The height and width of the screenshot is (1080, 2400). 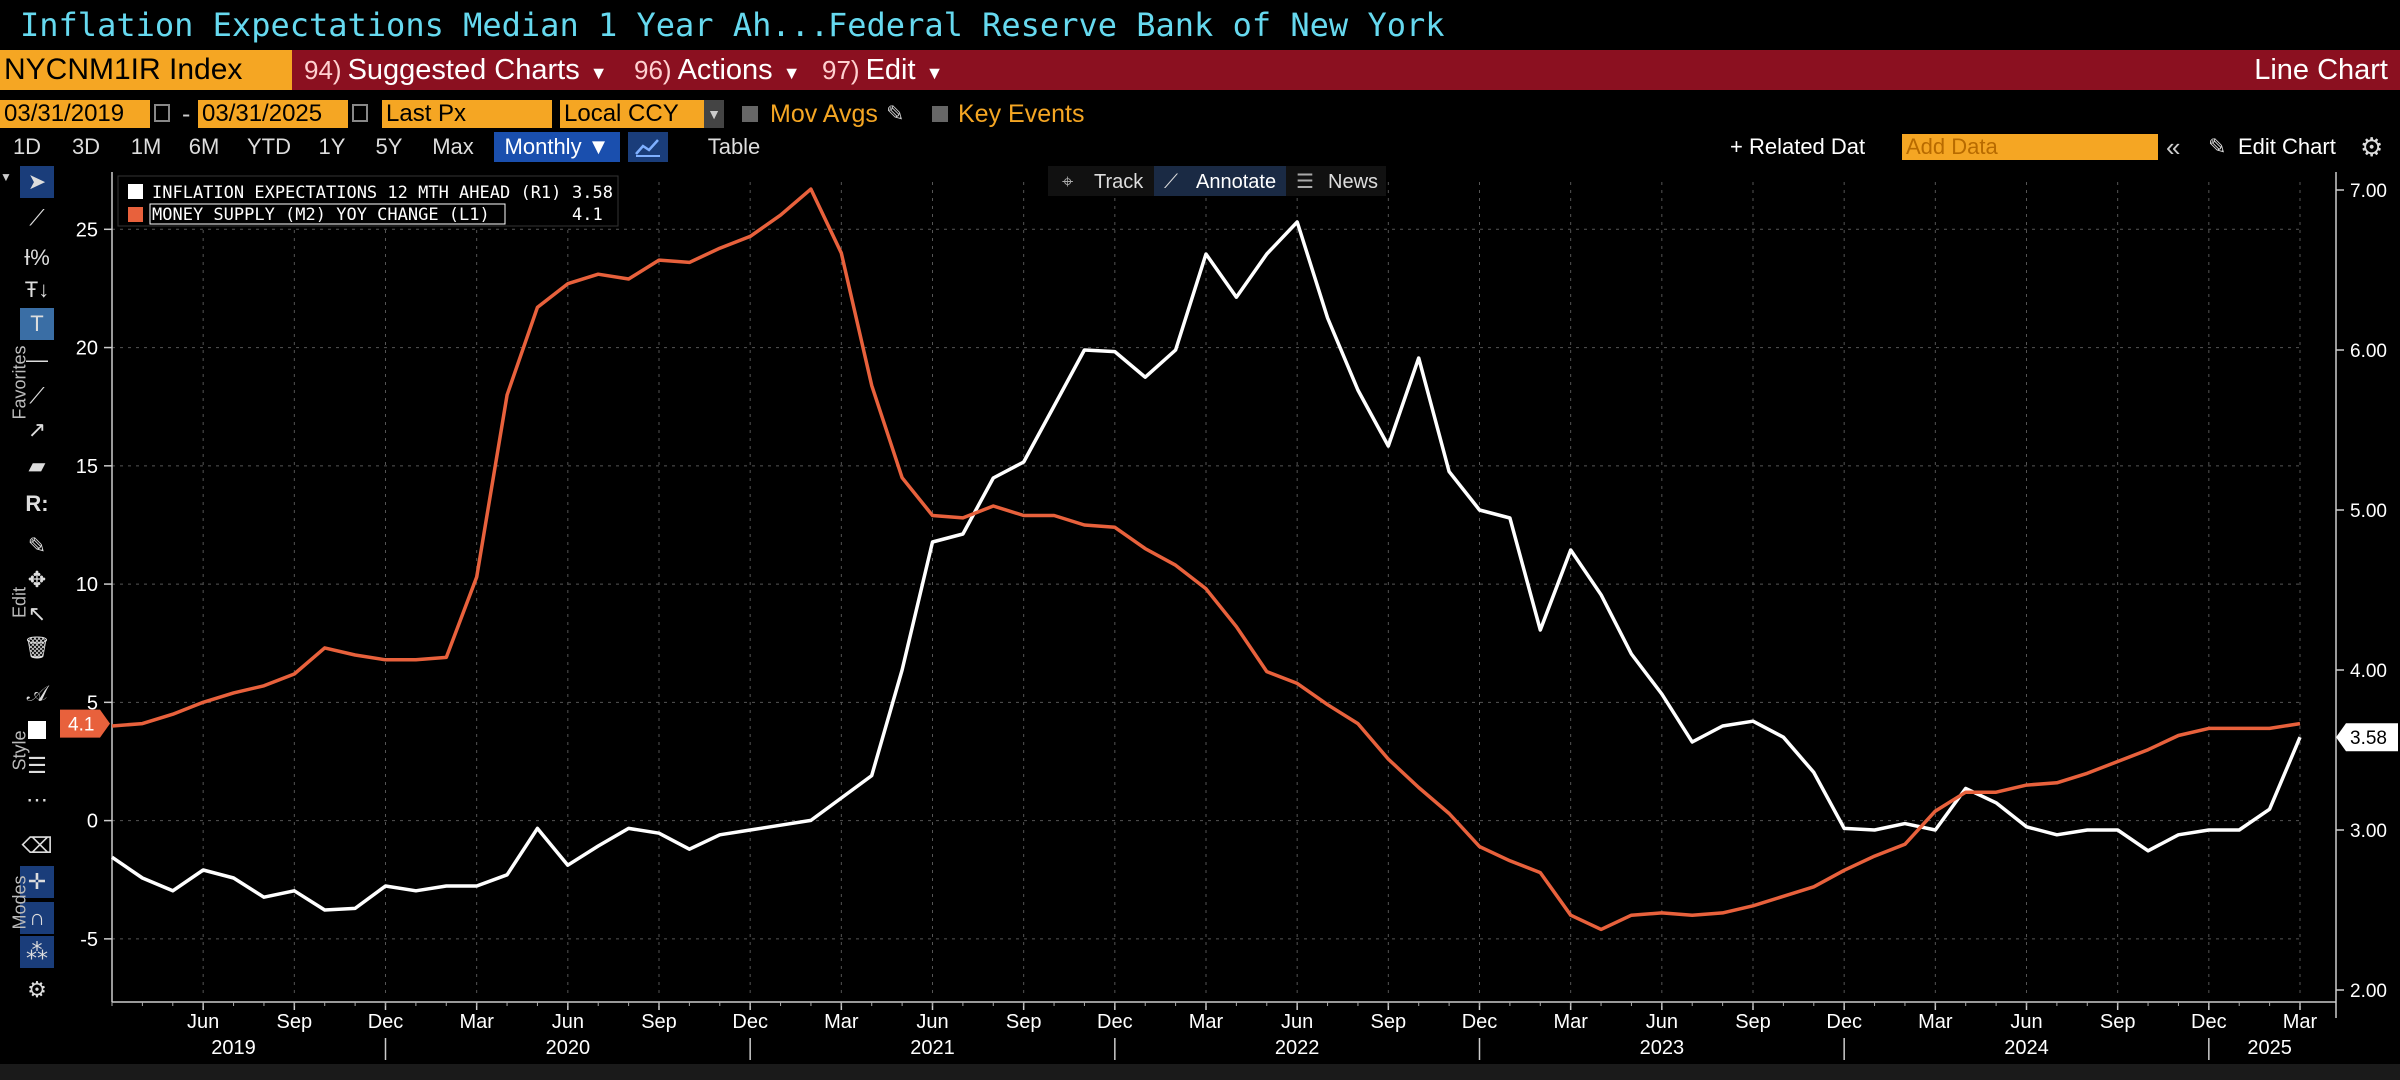 I want to click on crosshair-icon: ⌖, so click(x=1067, y=182).